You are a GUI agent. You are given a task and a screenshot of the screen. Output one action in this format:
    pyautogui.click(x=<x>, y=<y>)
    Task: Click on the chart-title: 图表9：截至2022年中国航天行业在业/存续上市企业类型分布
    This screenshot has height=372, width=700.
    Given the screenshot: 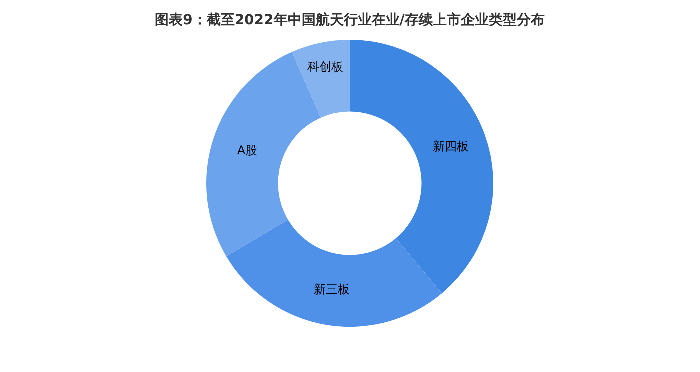 What is the action you would take?
    pyautogui.click(x=350, y=20)
    